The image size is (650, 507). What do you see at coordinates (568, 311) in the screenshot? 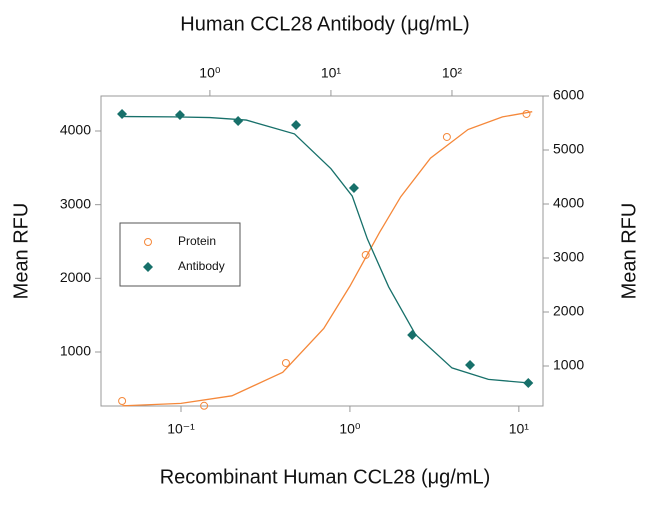
I see `y2-tick-label: 2000` at bounding box center [568, 311].